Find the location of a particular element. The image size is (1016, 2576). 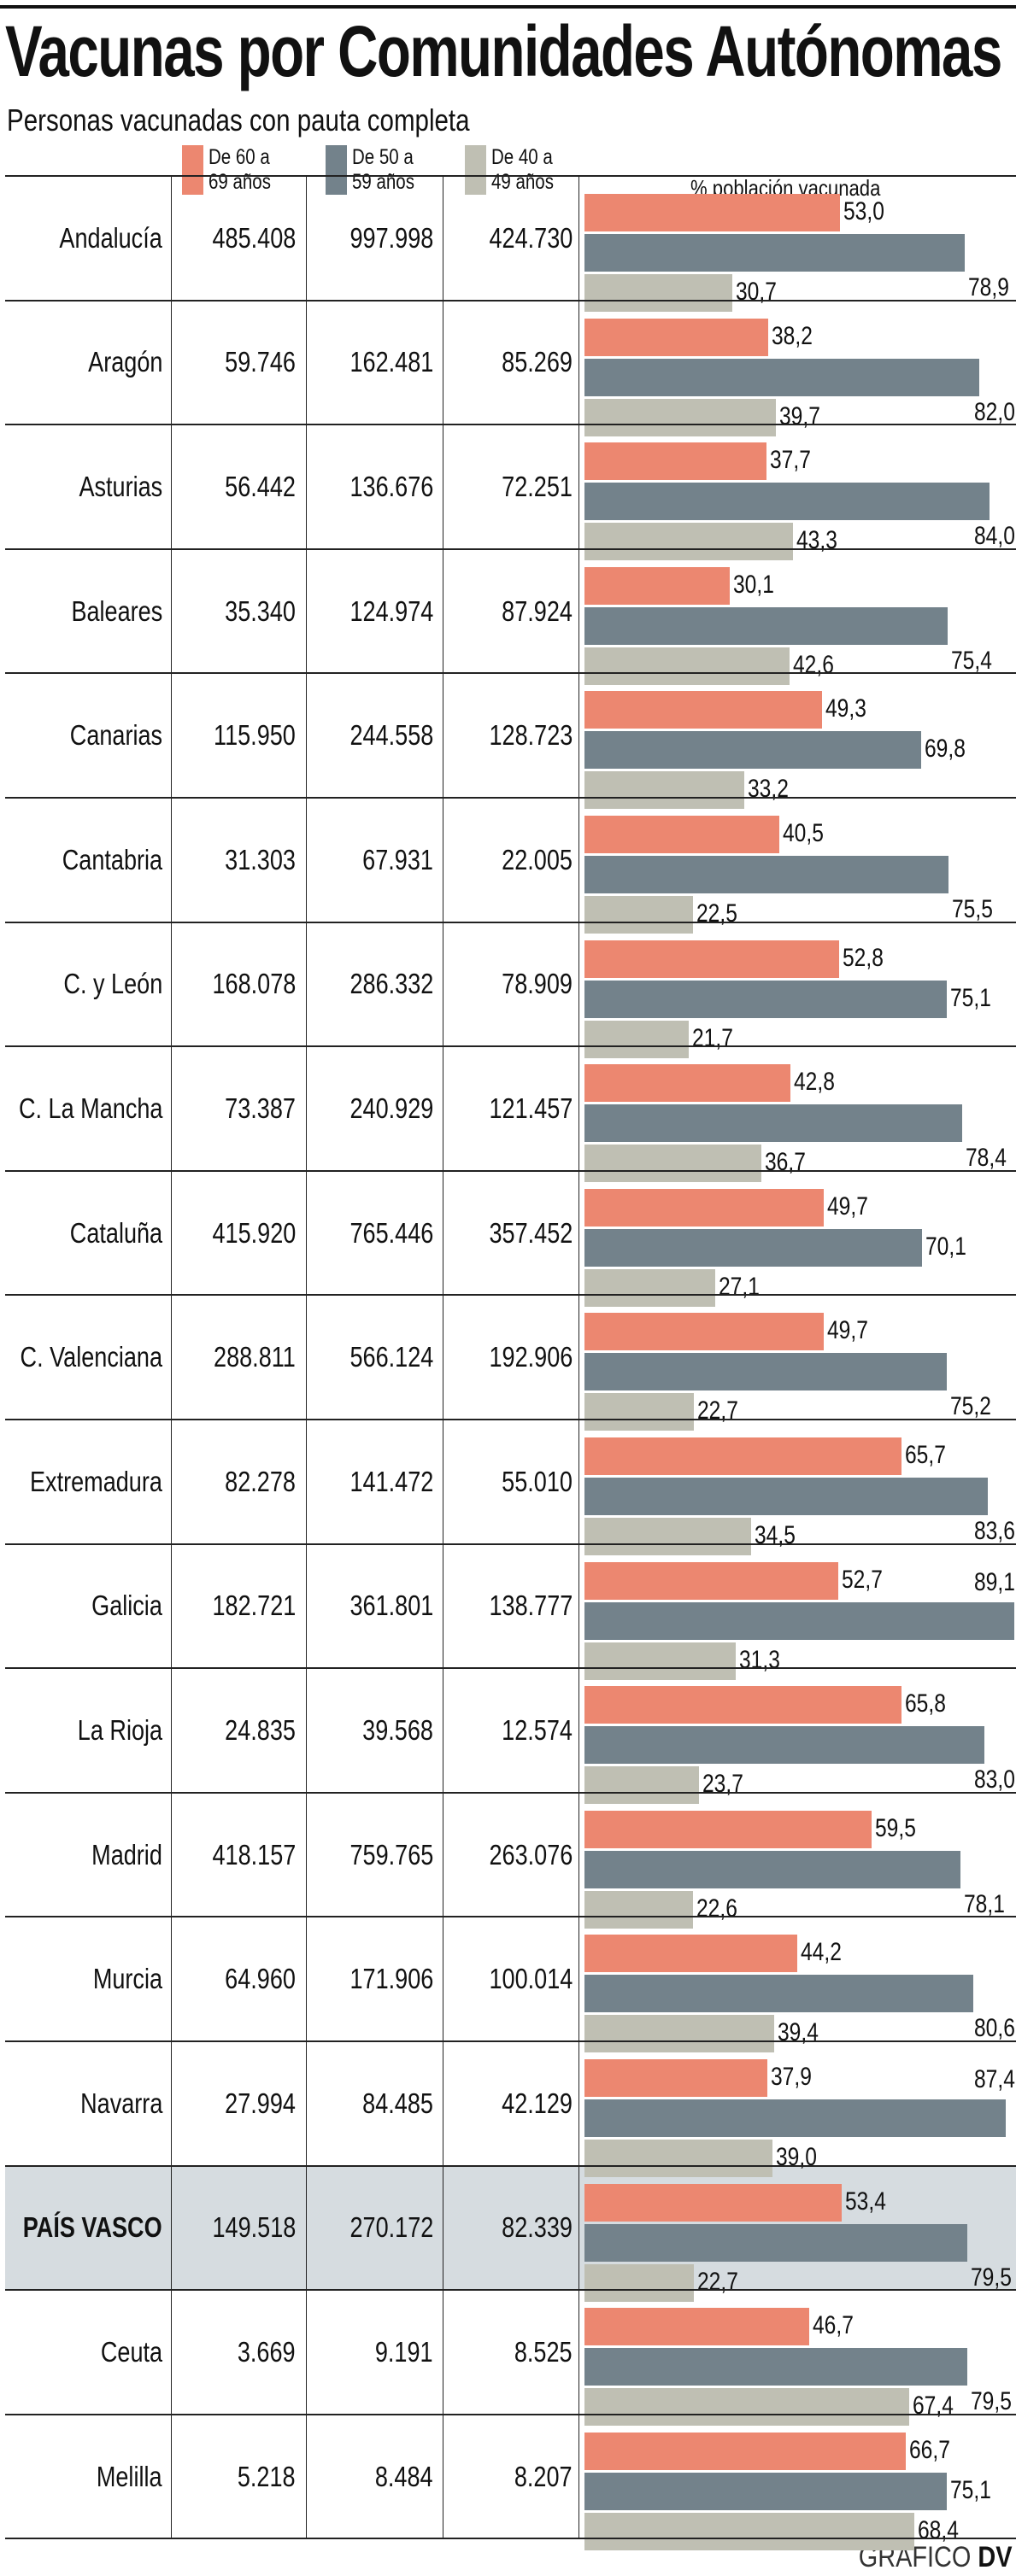

count-40-49: 85.269 is located at coordinates (510, 363).